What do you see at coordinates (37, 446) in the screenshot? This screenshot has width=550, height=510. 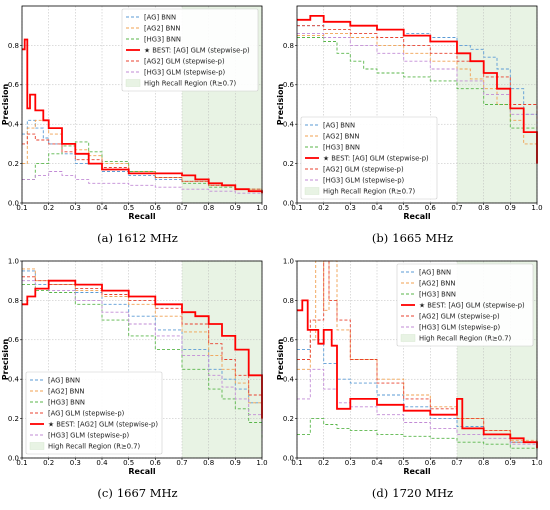 I see `legend-swatch-region` at bounding box center [37, 446].